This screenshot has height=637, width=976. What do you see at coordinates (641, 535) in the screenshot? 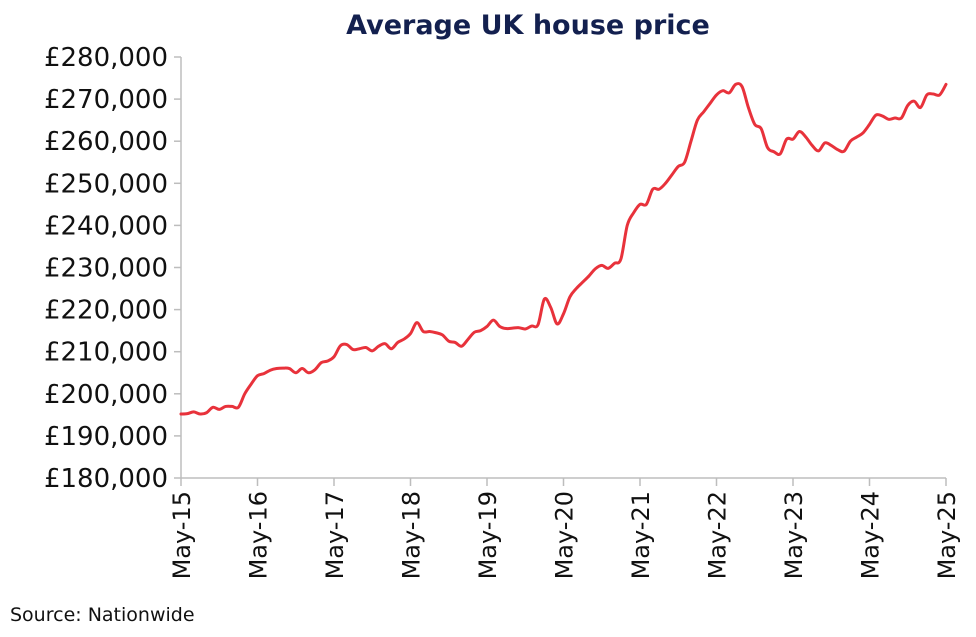
I see `x-tick-label: May-21` at bounding box center [641, 535].